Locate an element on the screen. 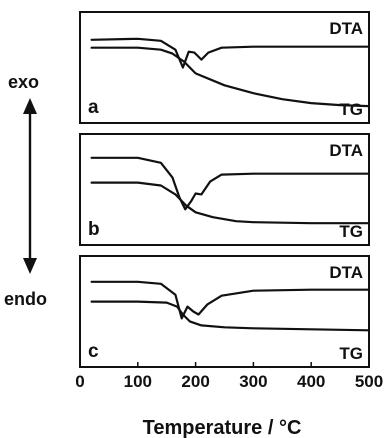 This screenshot has width=385, height=438. dta-curve-c is located at coordinates (230, 300).